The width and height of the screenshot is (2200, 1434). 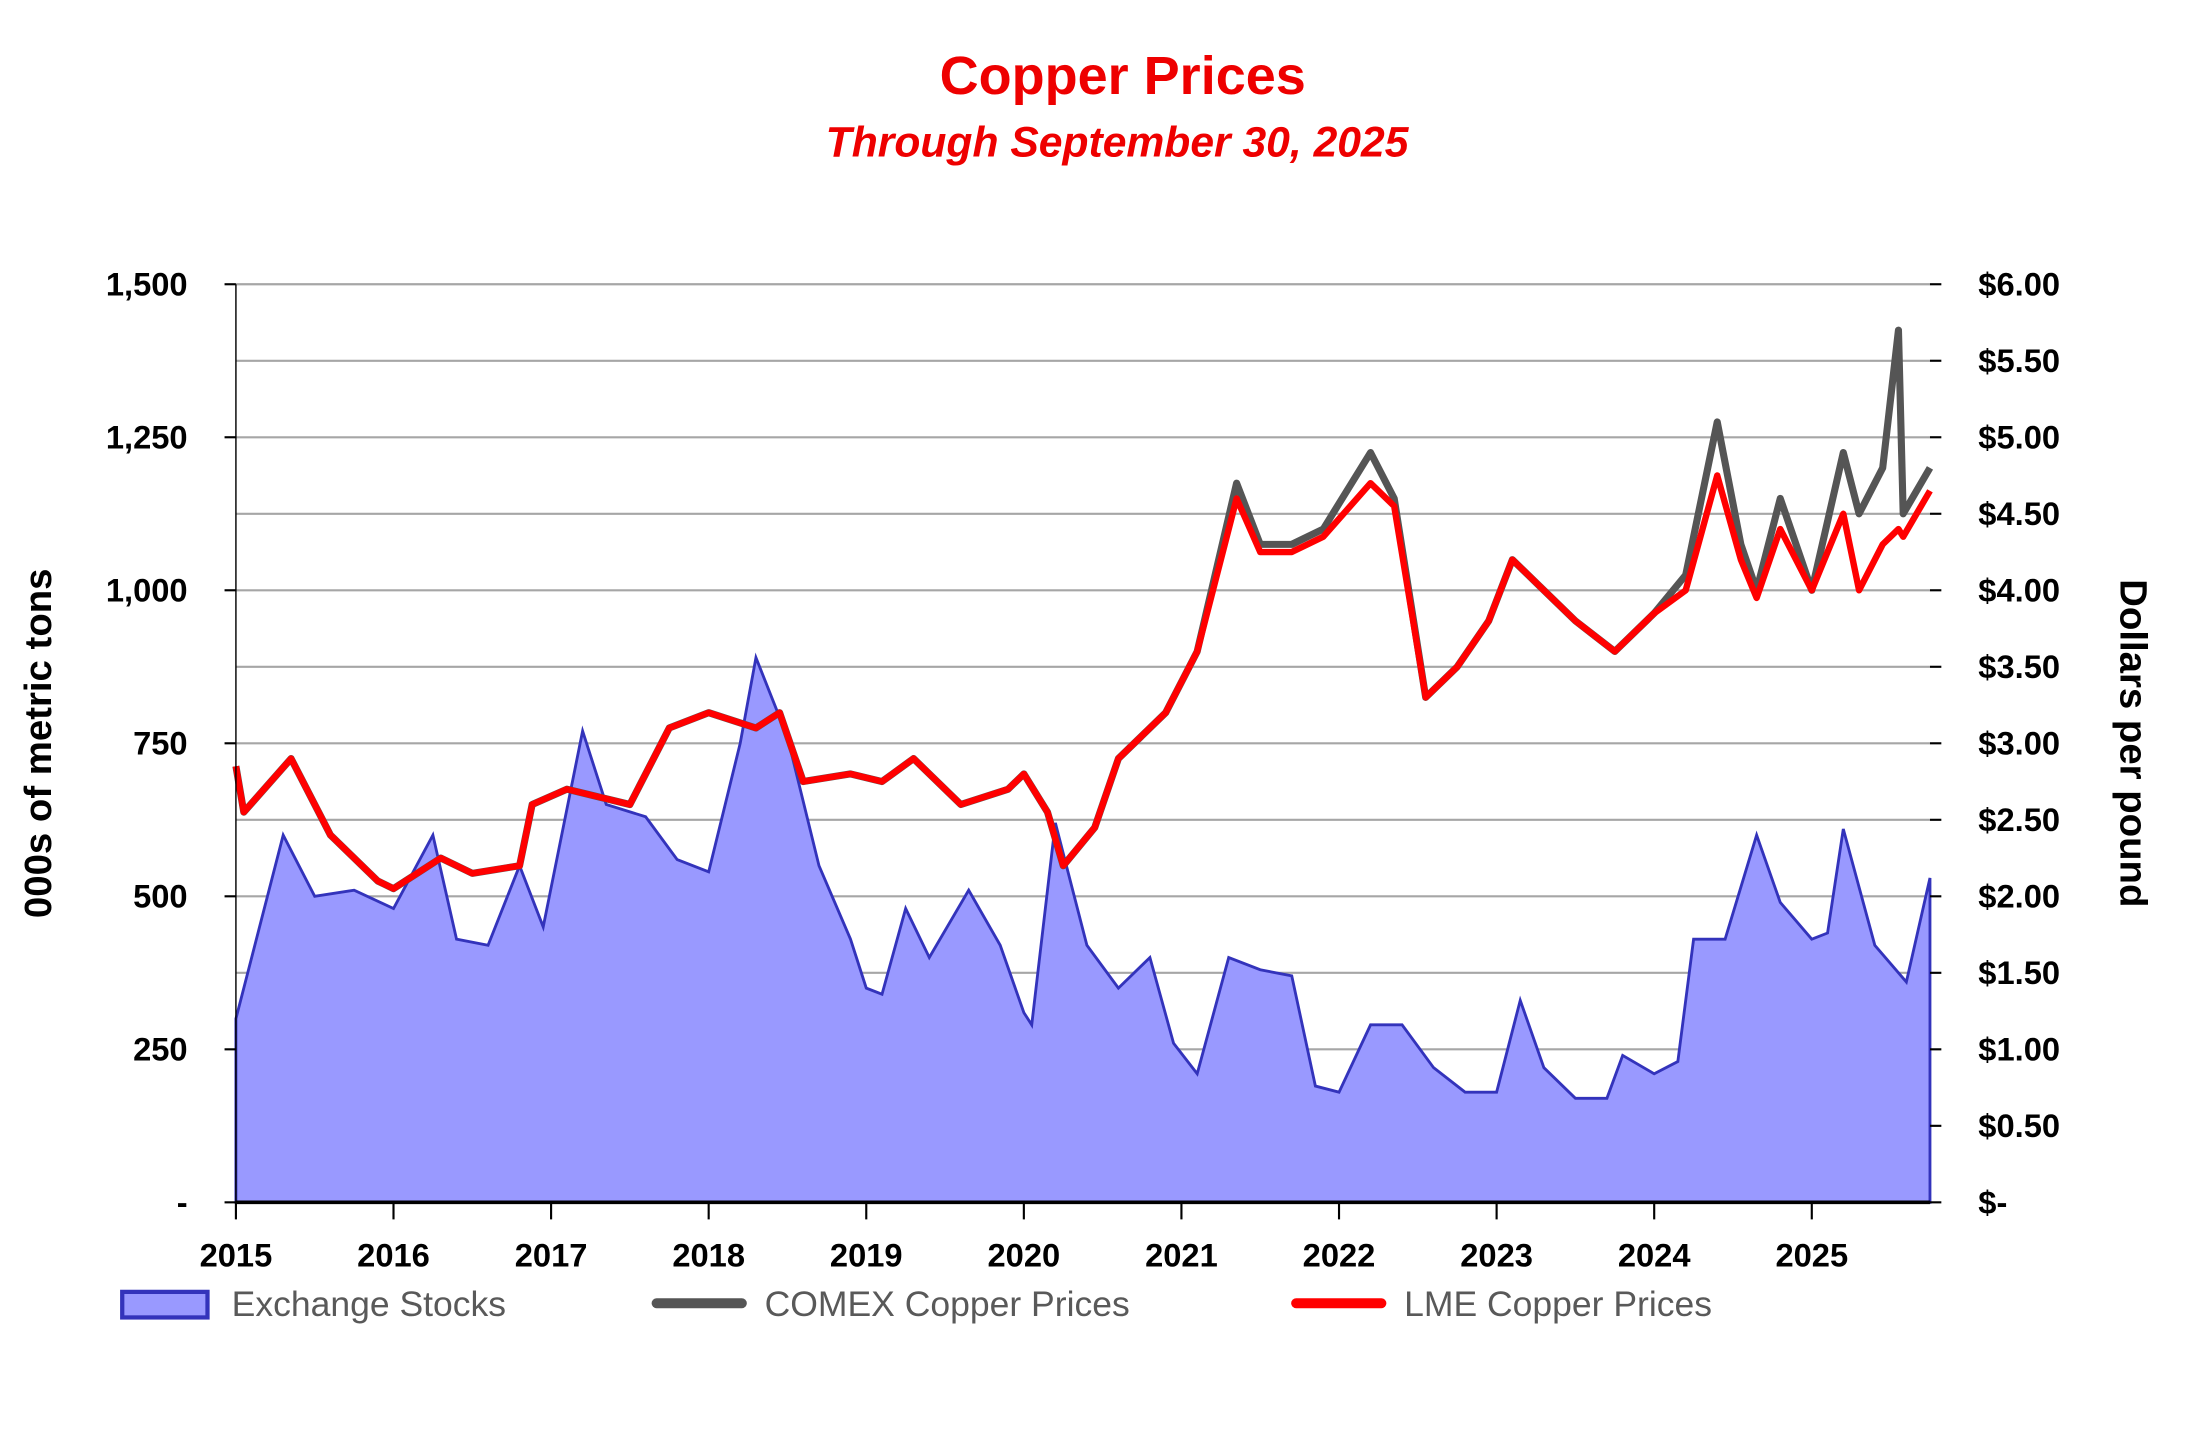 What do you see at coordinates (1181, 1254) in the screenshot?
I see `x-tick-label: 2021` at bounding box center [1181, 1254].